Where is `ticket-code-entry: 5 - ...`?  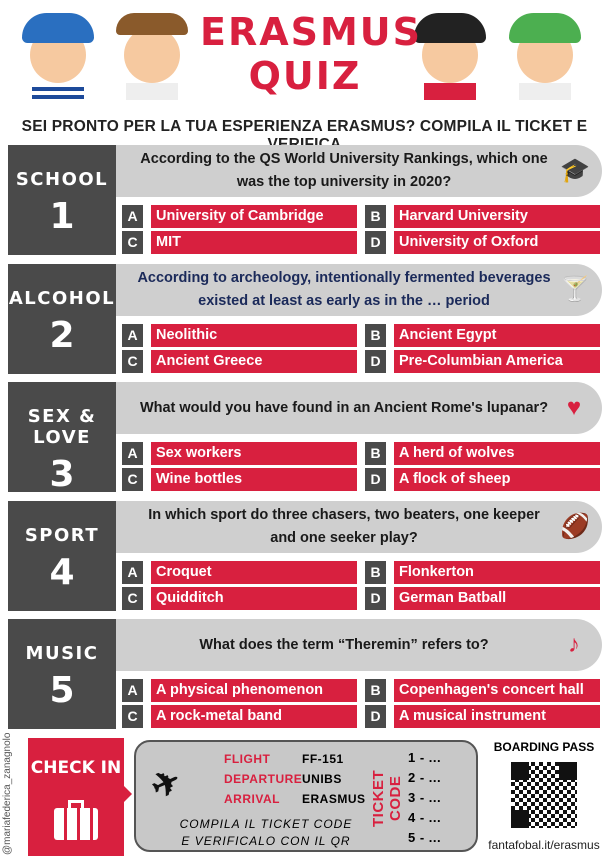 ticket-code-entry: 5 - ... is located at coordinates (425, 837).